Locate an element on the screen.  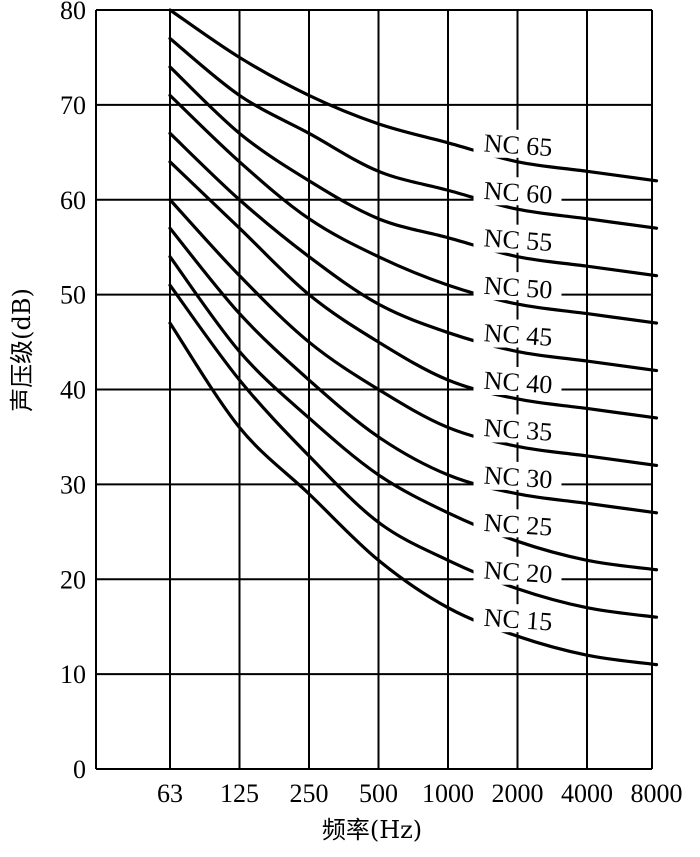
x-tick-label: 250 is located at coordinates (309, 793).